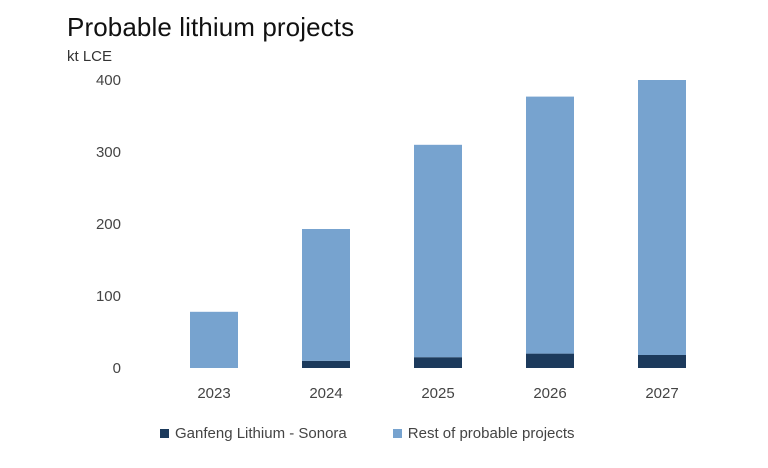 This screenshot has width=768, height=468. I want to click on bar-rest-2025, so click(438, 251).